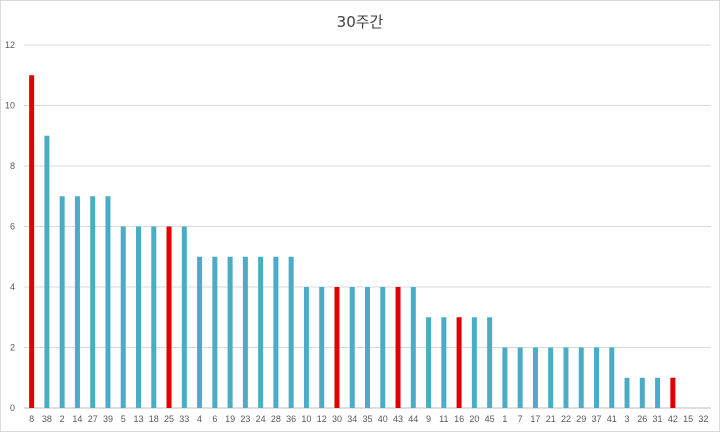 This screenshot has width=720, height=432. Describe the element at coordinates (566, 419) in the screenshot. I see `x-tick-label: 22` at that location.